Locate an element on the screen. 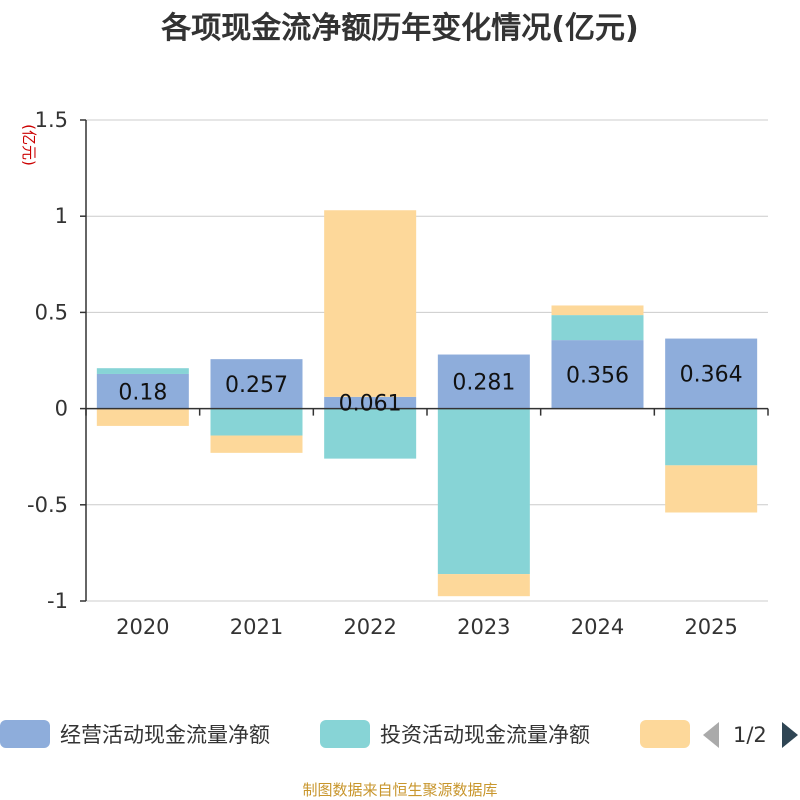  y-tick-label: 0.5 is located at coordinates (51, 312).